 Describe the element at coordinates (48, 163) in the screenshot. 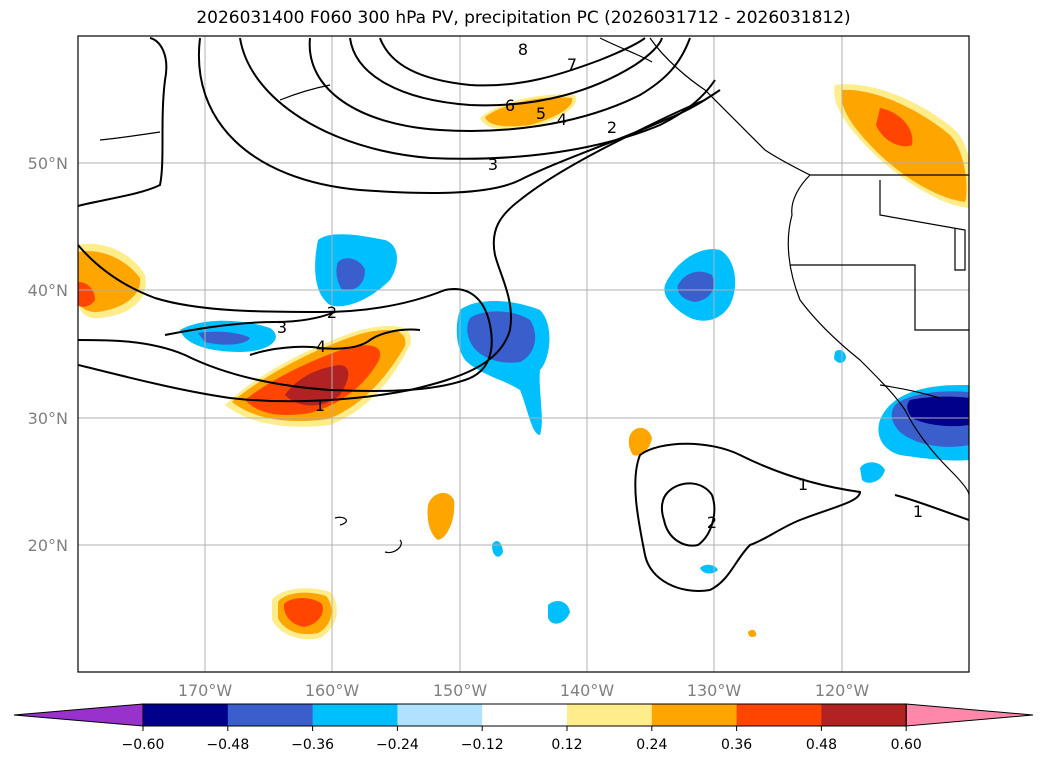

I see `lat-label-50n: 50°N` at that location.